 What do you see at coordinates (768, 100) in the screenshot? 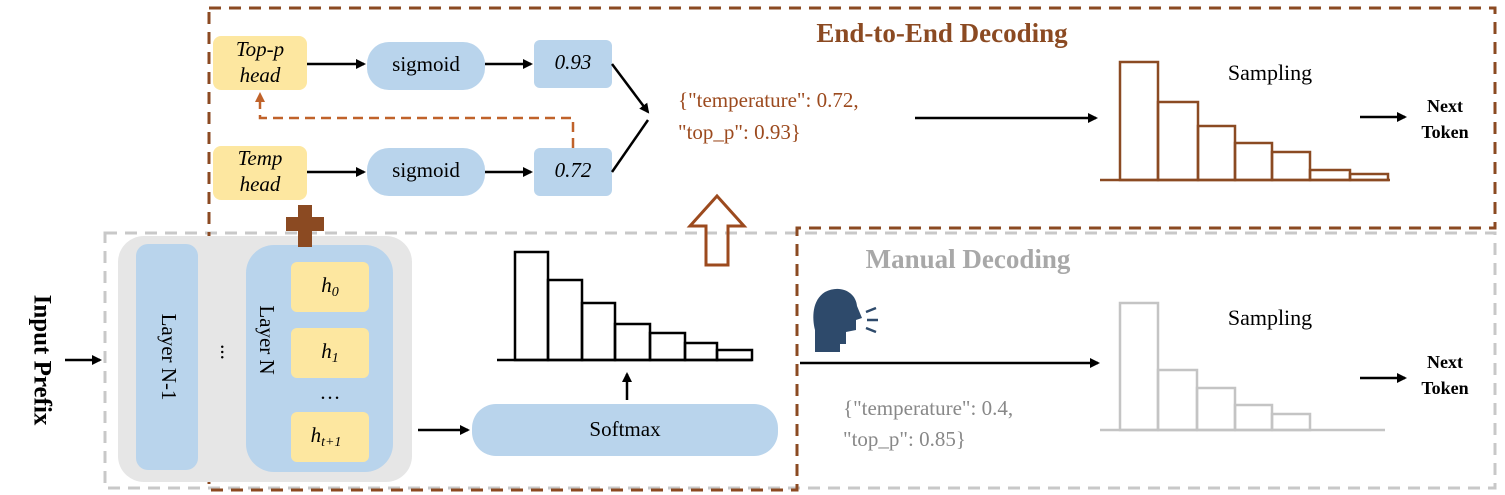
I see `params-text: {"temperature": 0.72,` at bounding box center [768, 100].